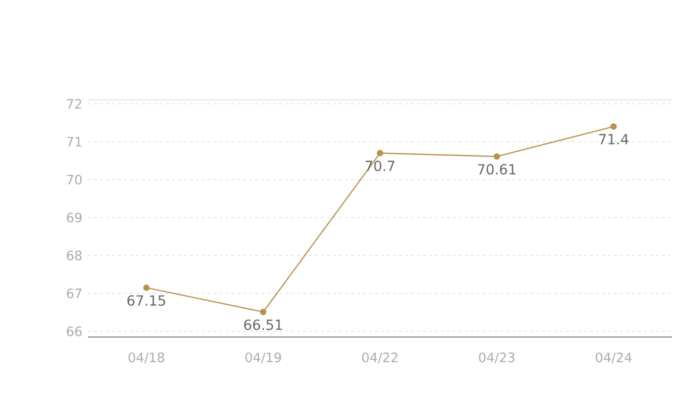  I want to click on x-tick-label: 04/22, so click(380, 358).